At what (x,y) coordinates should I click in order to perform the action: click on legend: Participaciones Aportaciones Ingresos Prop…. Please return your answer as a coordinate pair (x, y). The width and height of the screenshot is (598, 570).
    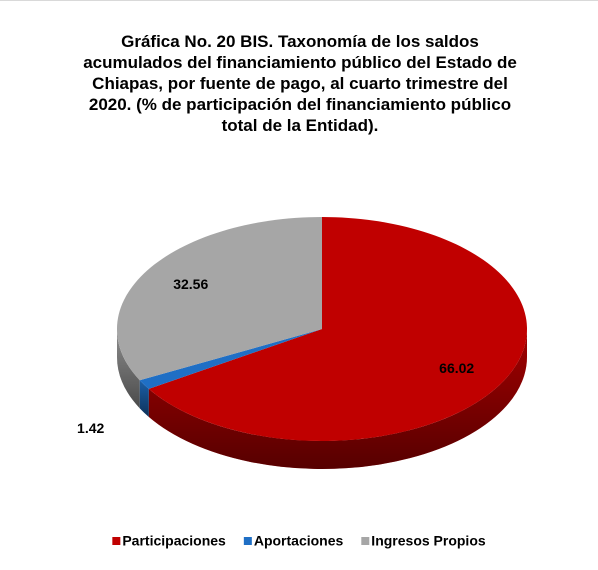
    Looking at the image, I should click on (299, 541).